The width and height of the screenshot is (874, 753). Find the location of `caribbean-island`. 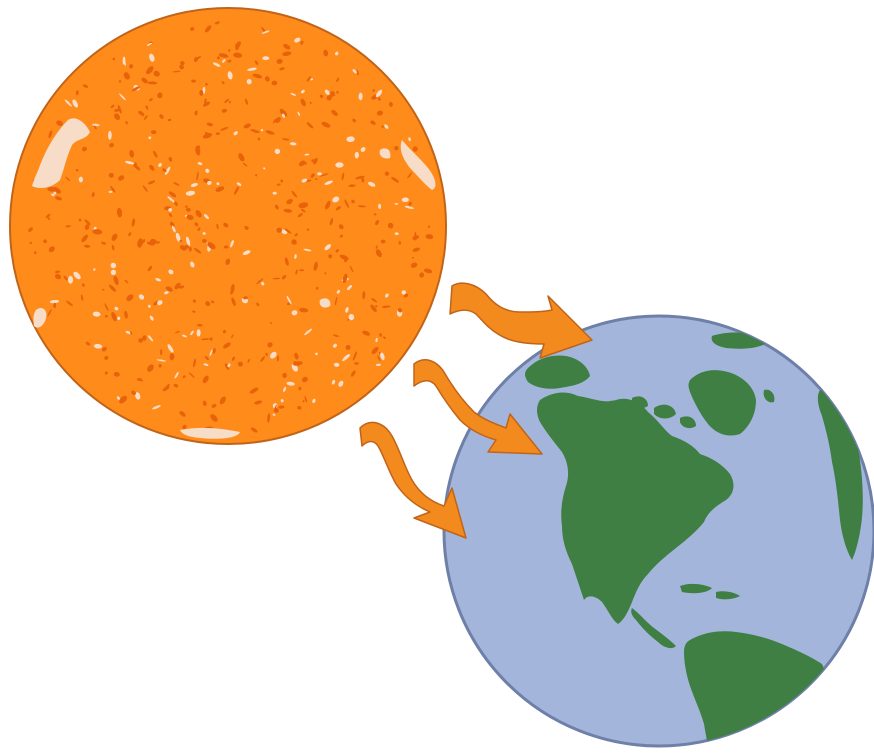

caribbean-island is located at coordinates (696, 588).